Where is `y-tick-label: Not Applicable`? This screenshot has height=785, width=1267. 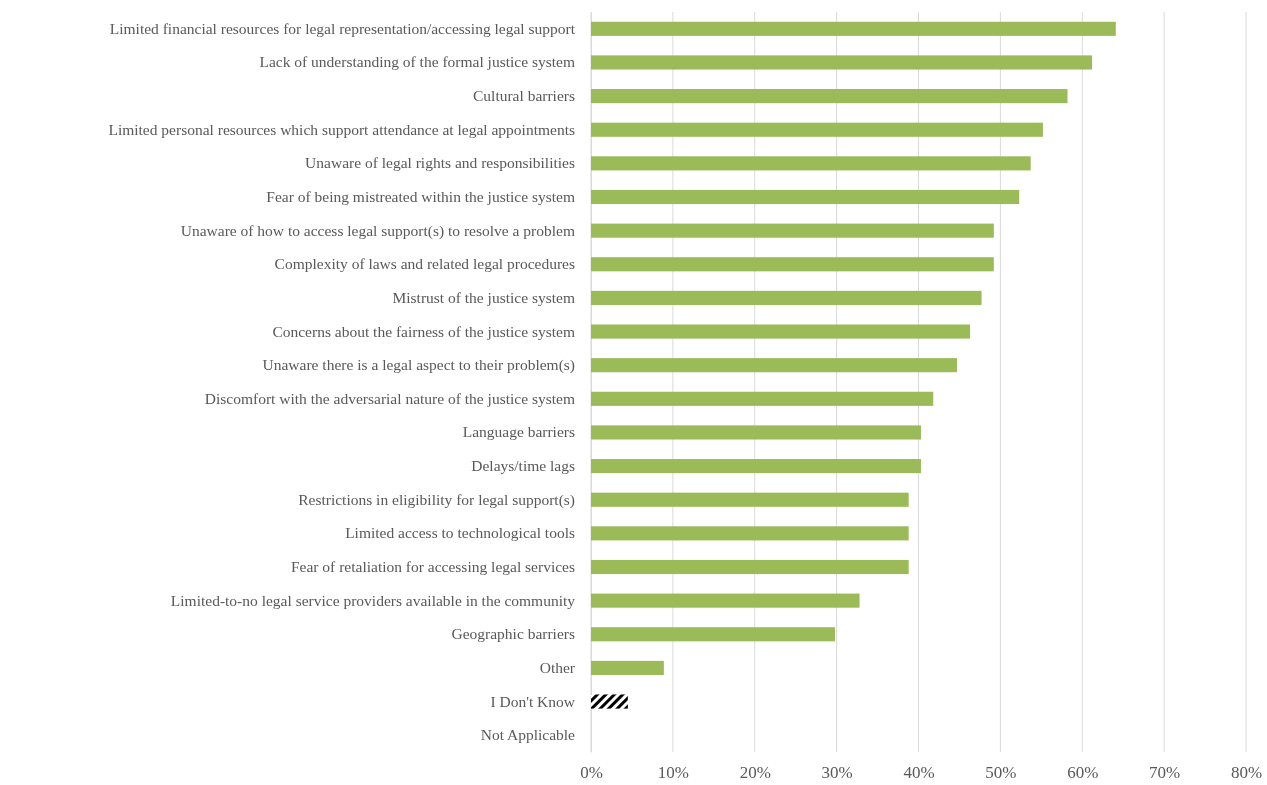 y-tick-label: Not Applicable is located at coordinates (528, 735).